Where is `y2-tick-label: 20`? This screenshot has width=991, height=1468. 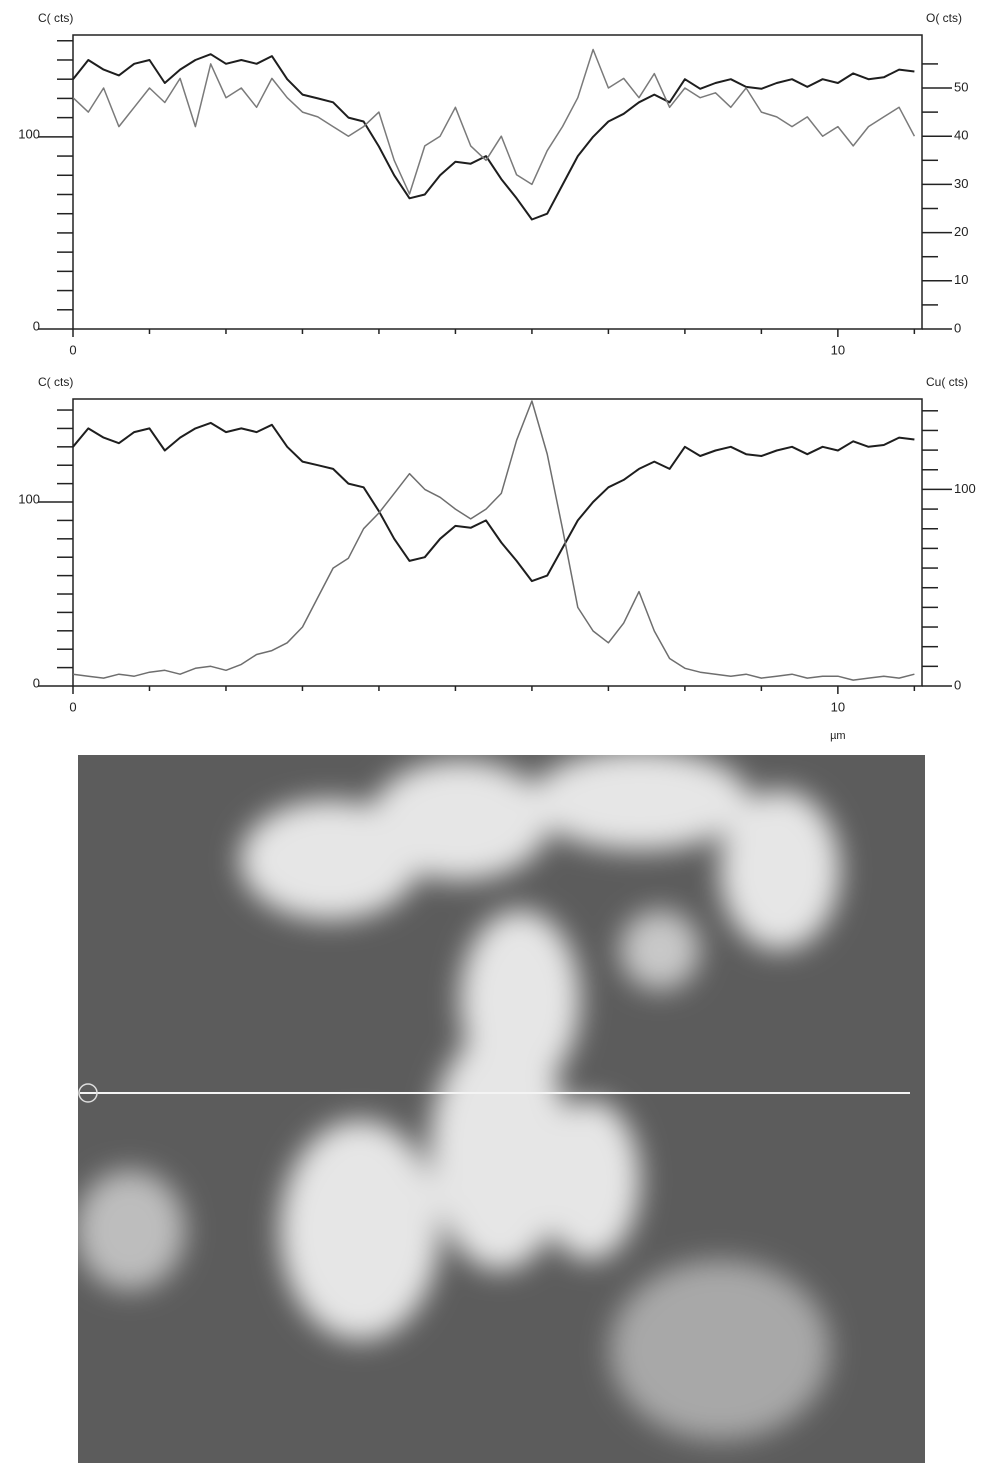
y2-tick-label: 20 is located at coordinates (961, 231).